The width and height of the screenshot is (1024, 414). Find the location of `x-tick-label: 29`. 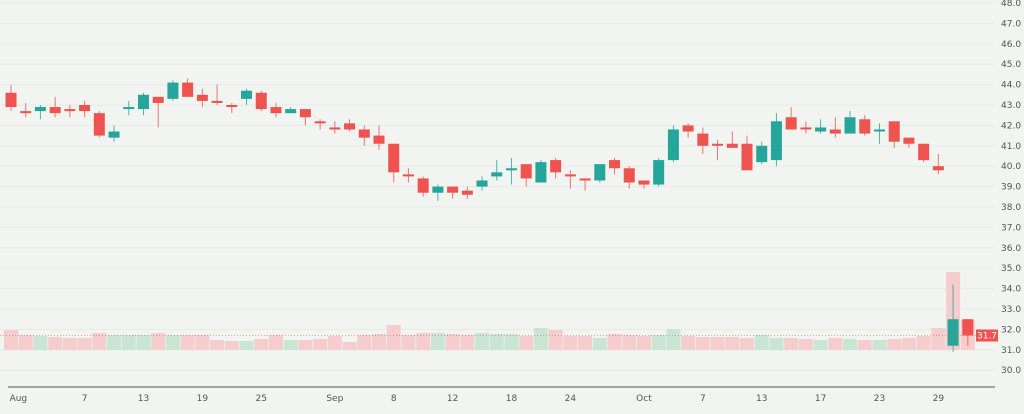

x-tick-label: 29 is located at coordinates (939, 399).